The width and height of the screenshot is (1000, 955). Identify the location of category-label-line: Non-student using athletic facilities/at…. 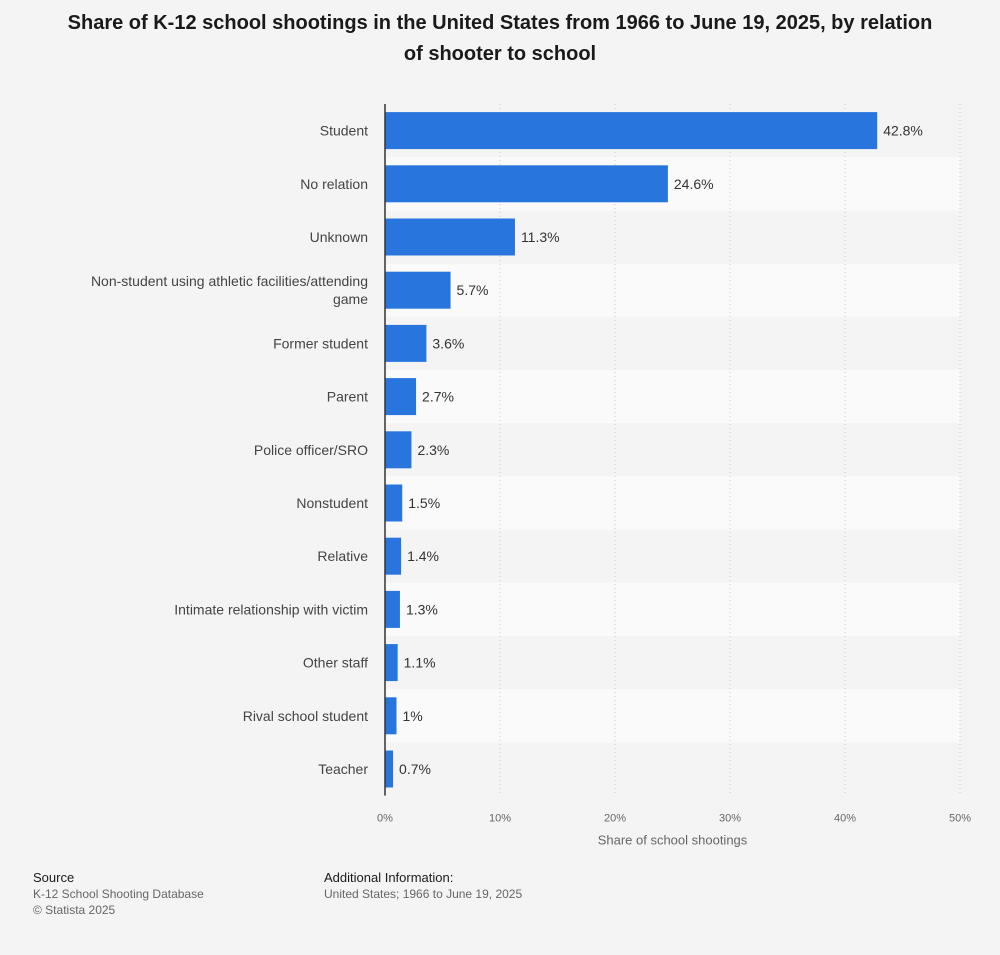
(229, 281).